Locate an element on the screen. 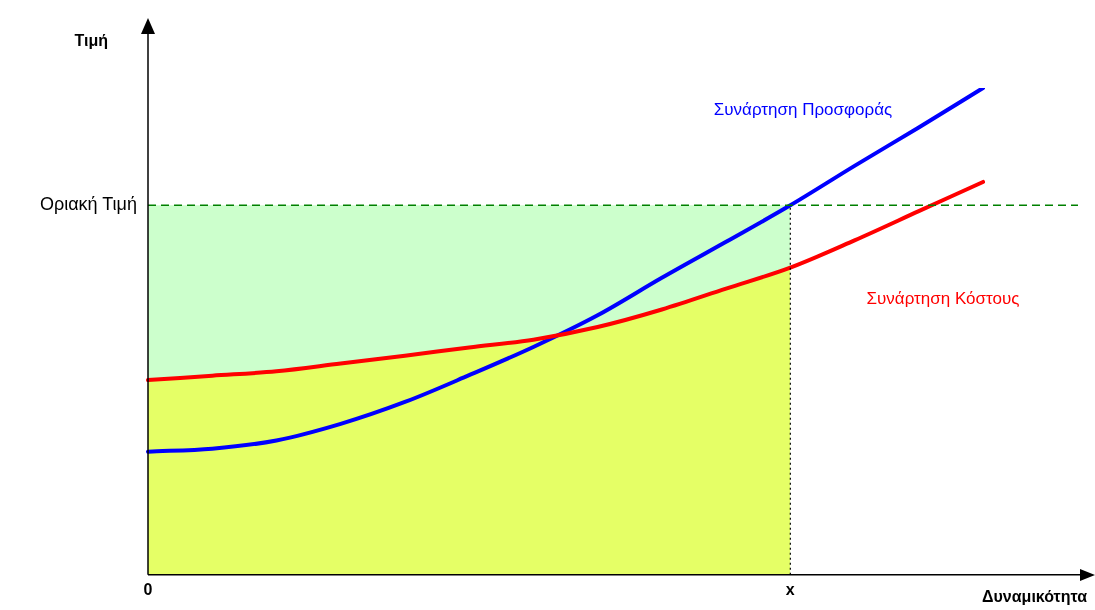 This screenshot has width=1095, height=610. x-tick-label: 0 is located at coordinates (148, 589).